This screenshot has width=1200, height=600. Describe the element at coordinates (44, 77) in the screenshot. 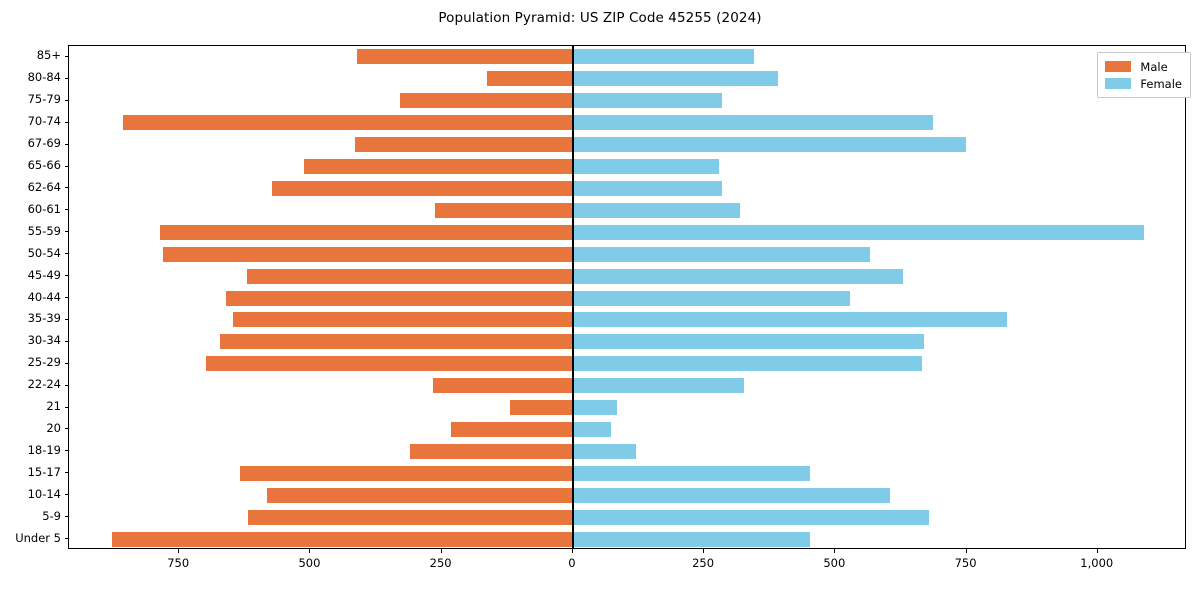

I see `y-tick-label-80-84: 80-84` at that location.